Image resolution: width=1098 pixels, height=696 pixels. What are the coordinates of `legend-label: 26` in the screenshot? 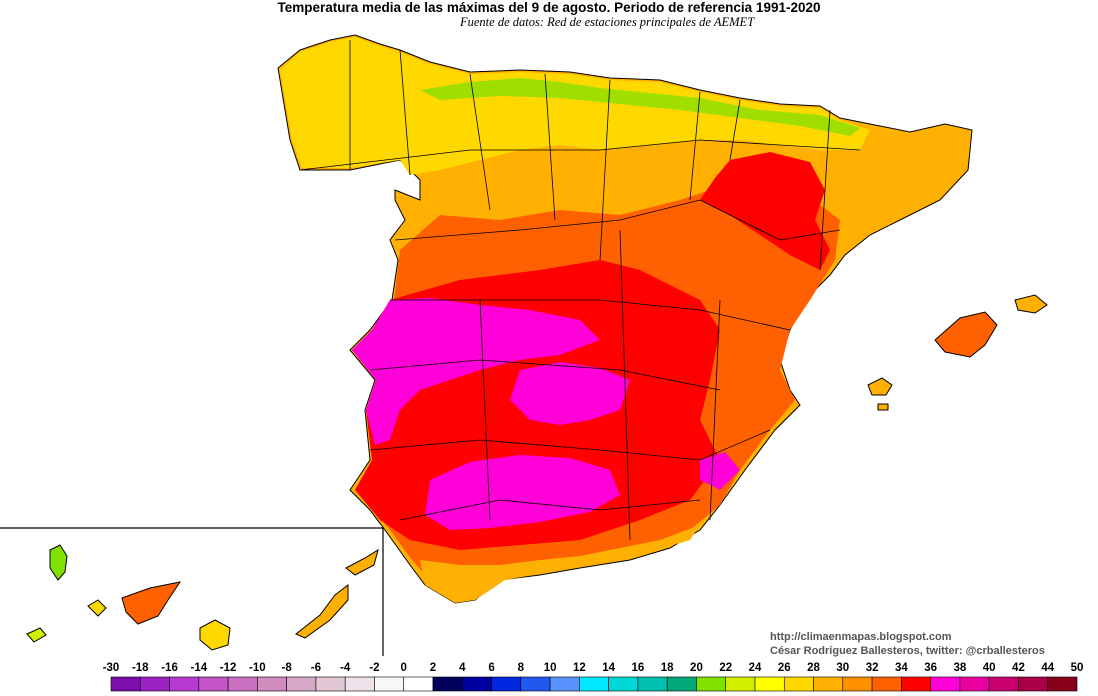 It's located at (784, 668).